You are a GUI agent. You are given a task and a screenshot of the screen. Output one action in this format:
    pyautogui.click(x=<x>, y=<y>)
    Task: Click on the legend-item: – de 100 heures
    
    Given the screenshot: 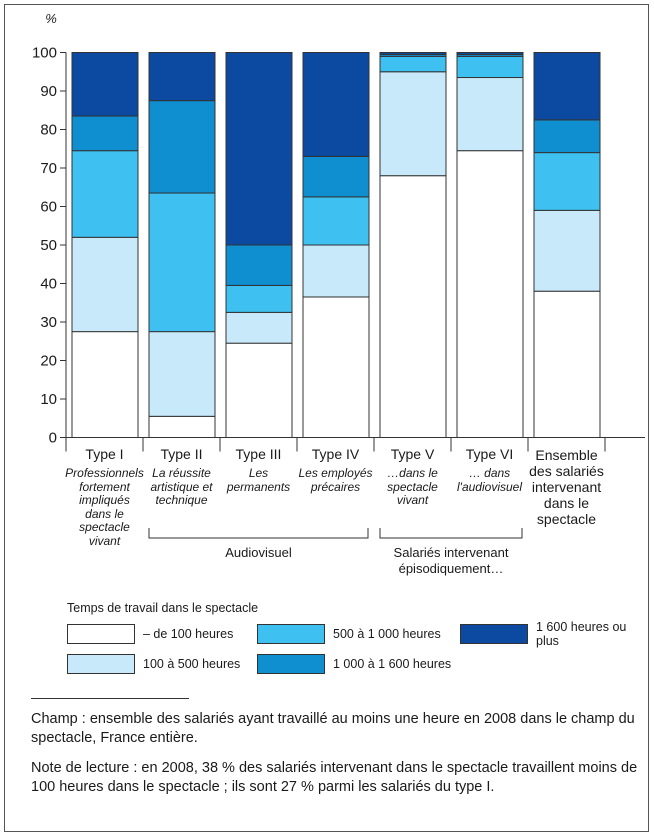 What is the action you would take?
    pyautogui.click(x=150, y=634)
    